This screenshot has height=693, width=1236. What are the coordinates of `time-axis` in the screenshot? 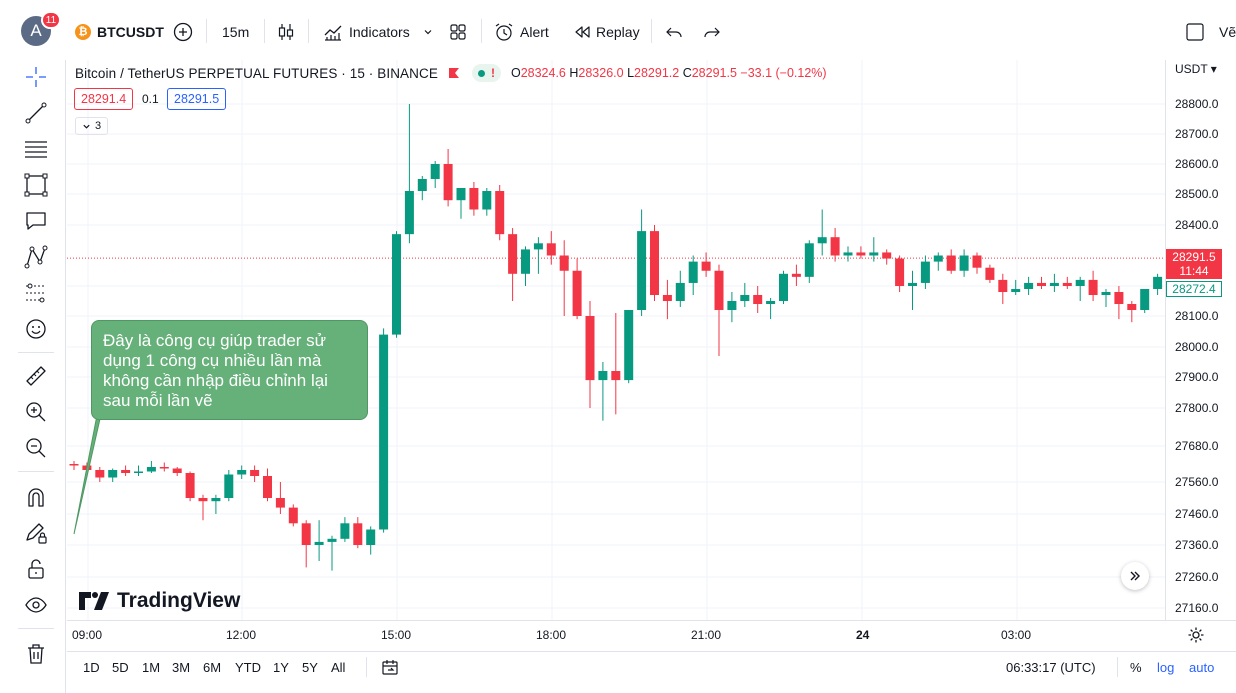 It's located at (651, 635).